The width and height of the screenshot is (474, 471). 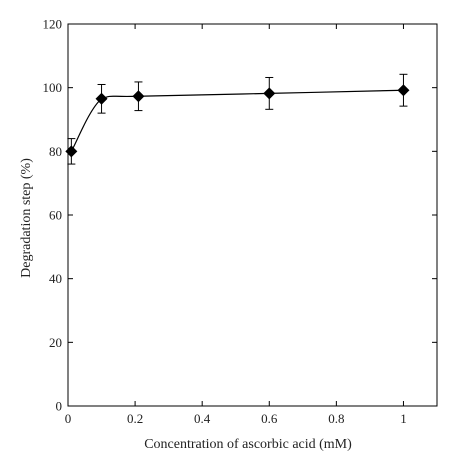 What do you see at coordinates (55, 278) in the screenshot?
I see `y-tick-label: 40` at bounding box center [55, 278].